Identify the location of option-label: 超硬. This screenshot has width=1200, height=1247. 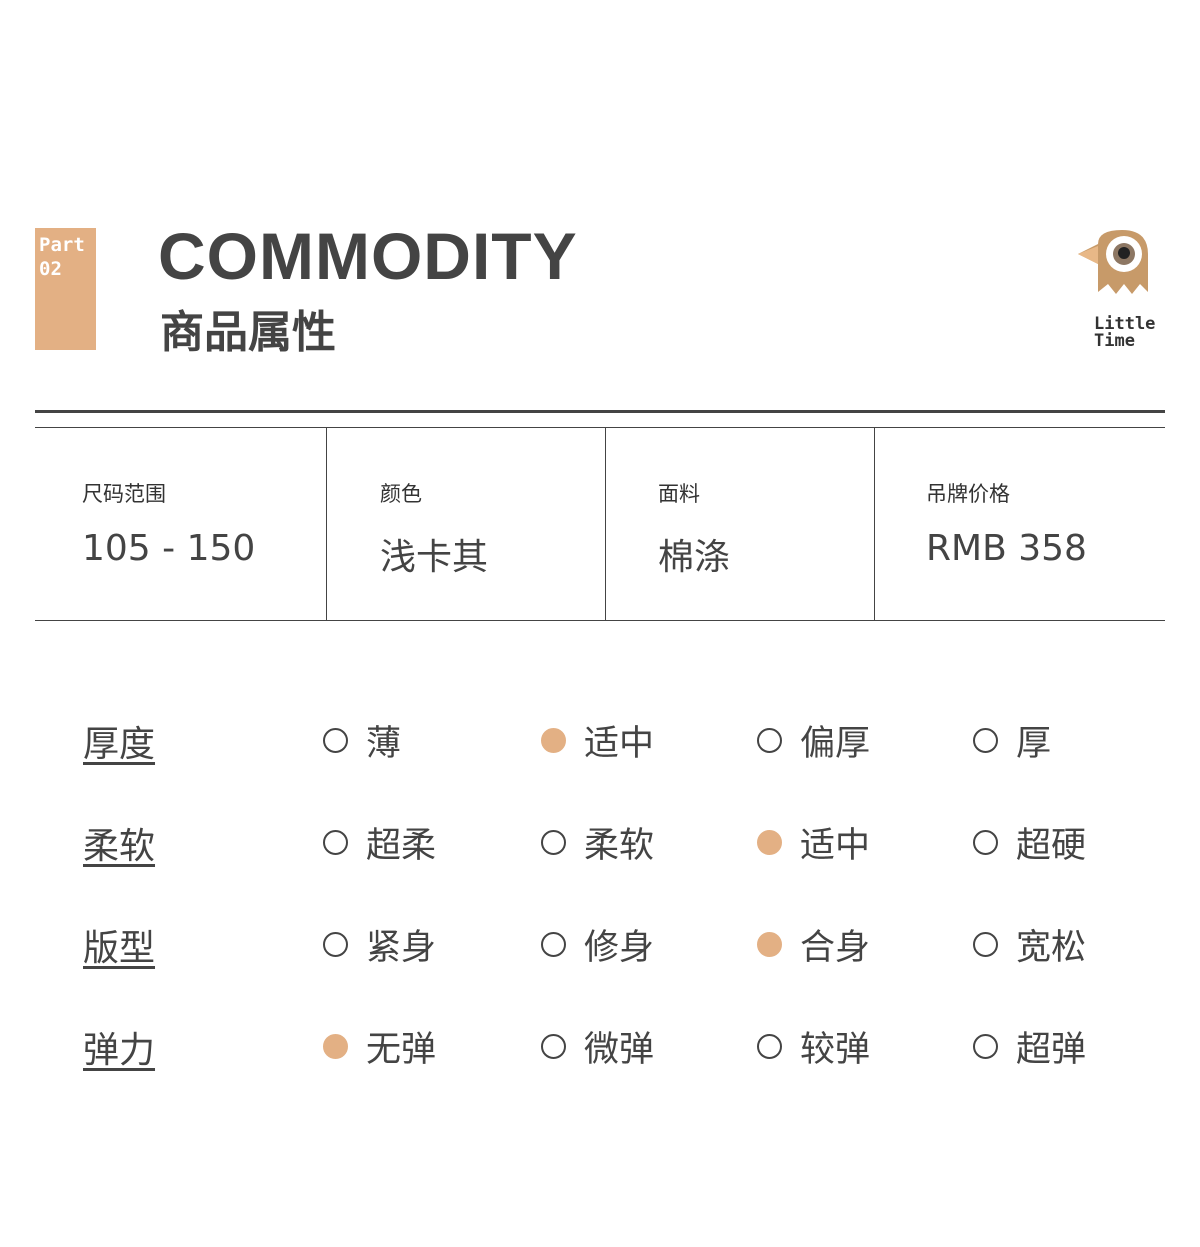
(1051, 845).